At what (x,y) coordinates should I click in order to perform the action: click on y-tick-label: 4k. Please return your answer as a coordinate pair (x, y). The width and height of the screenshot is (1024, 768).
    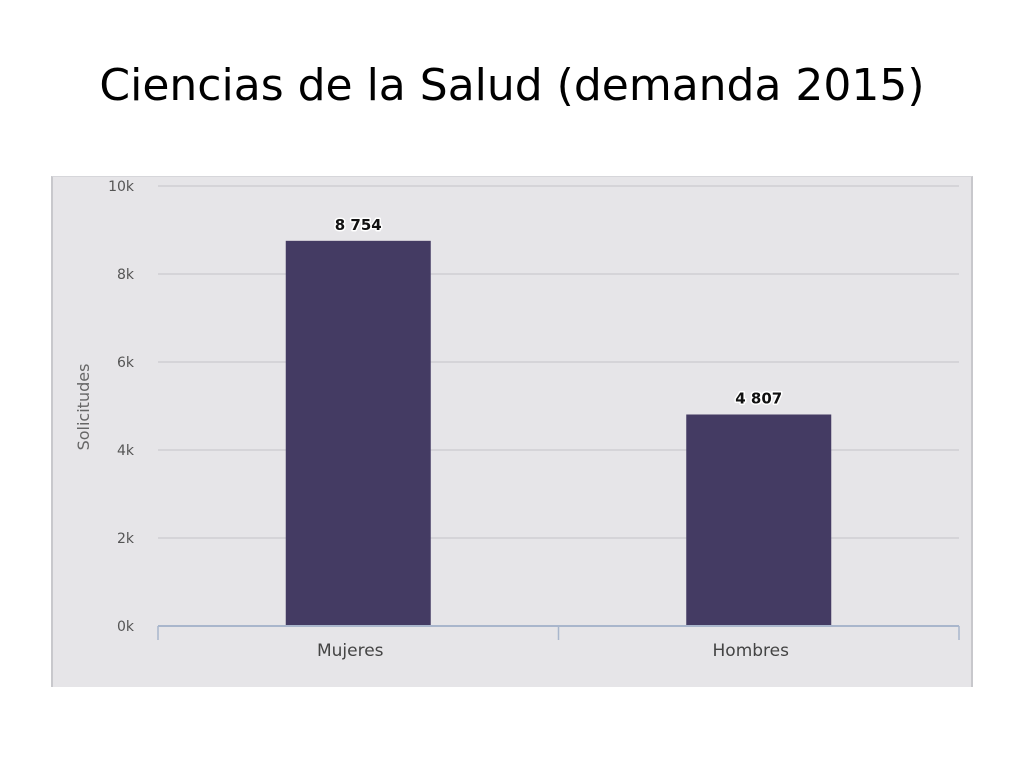
    Looking at the image, I should click on (126, 451).